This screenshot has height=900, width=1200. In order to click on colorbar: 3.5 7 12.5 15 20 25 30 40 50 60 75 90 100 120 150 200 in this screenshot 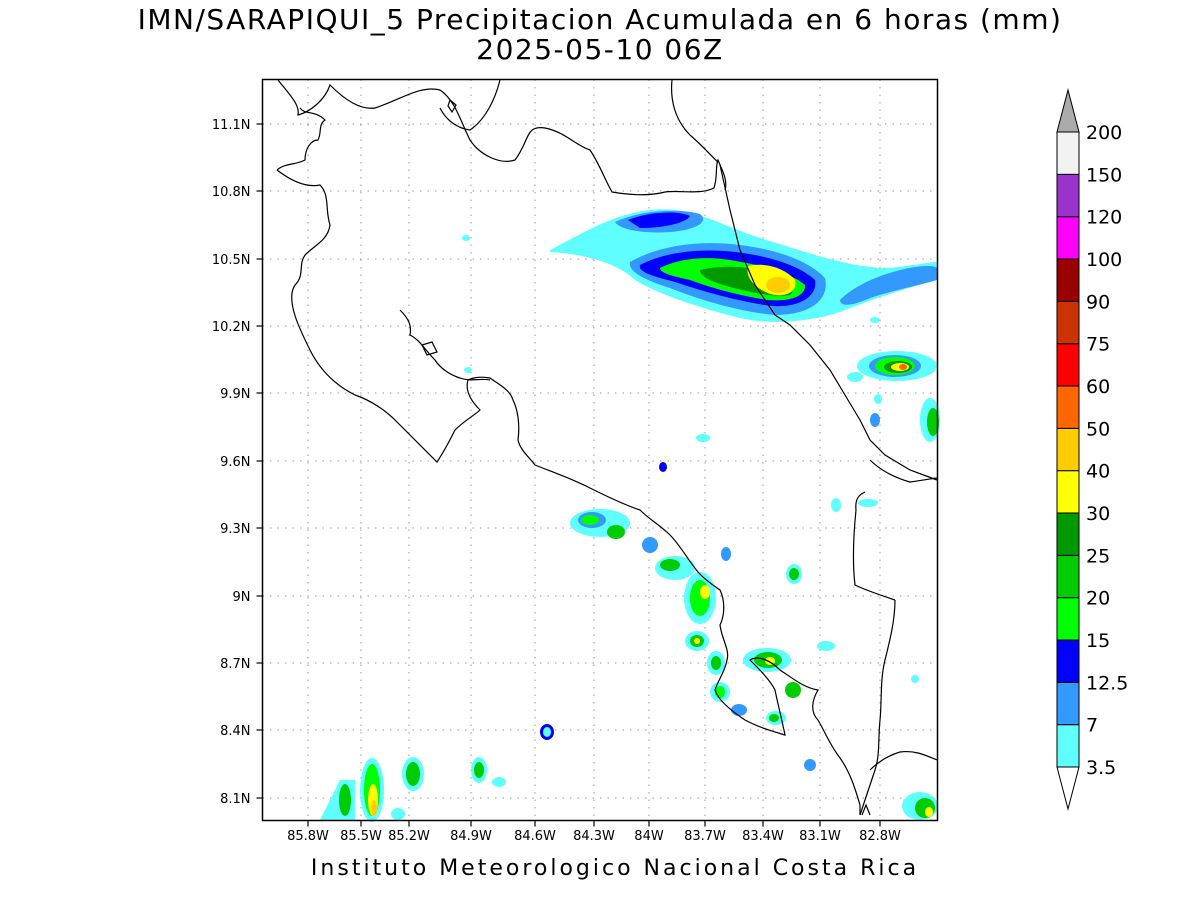, I will do `click(1092, 449)`.